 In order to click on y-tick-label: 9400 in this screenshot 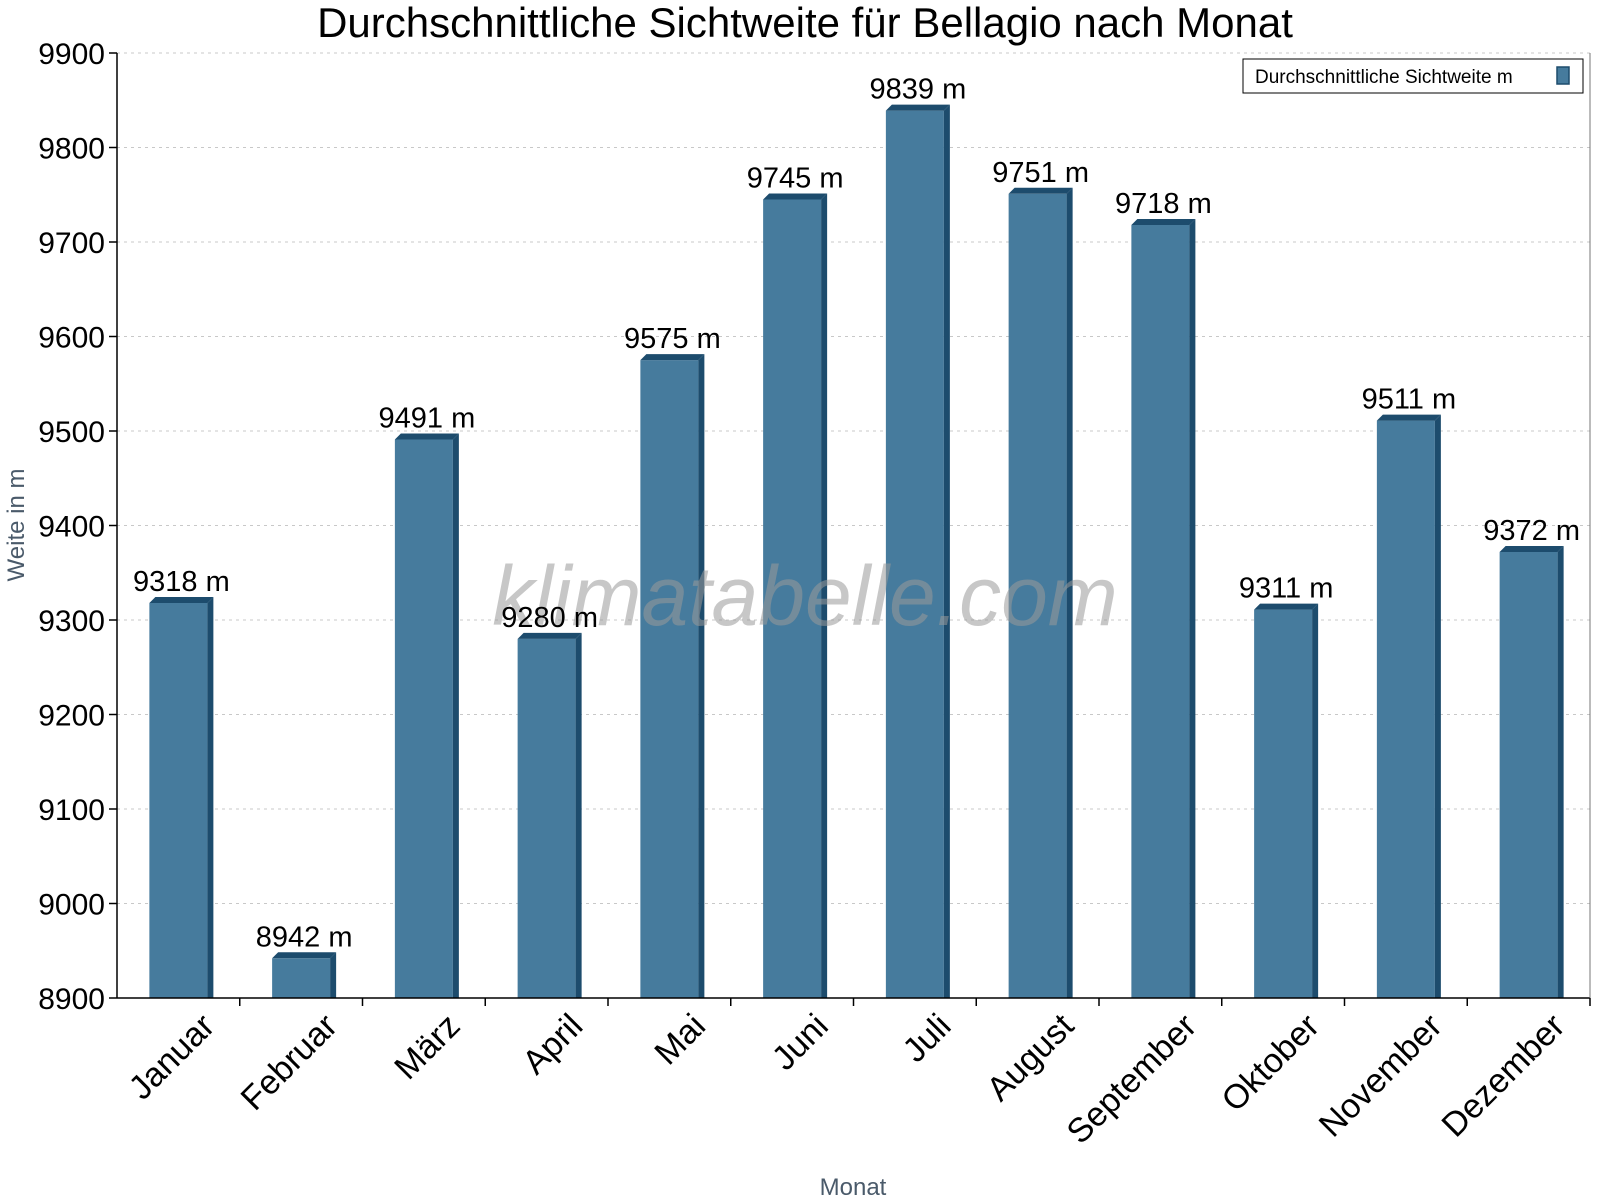, I will do `click(71, 527)`.